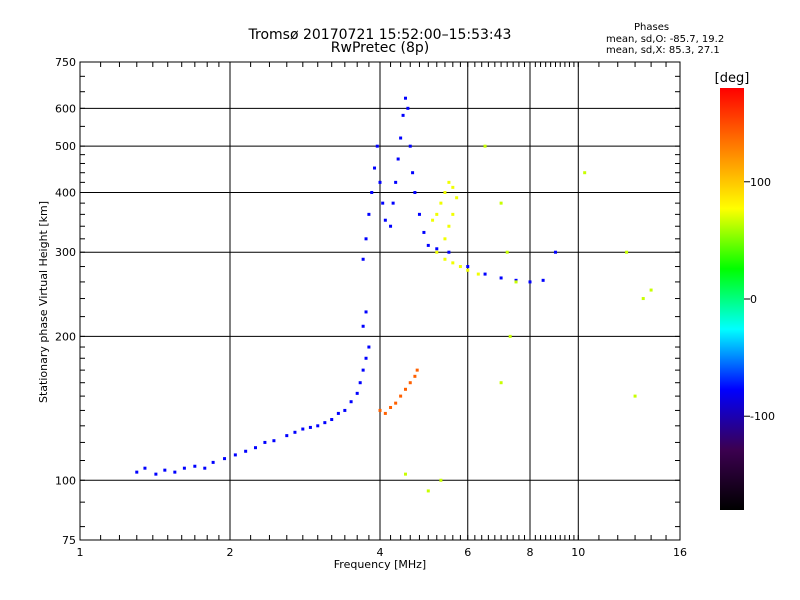  I want to click on colorbar-tick-label: 100, so click(760, 182).